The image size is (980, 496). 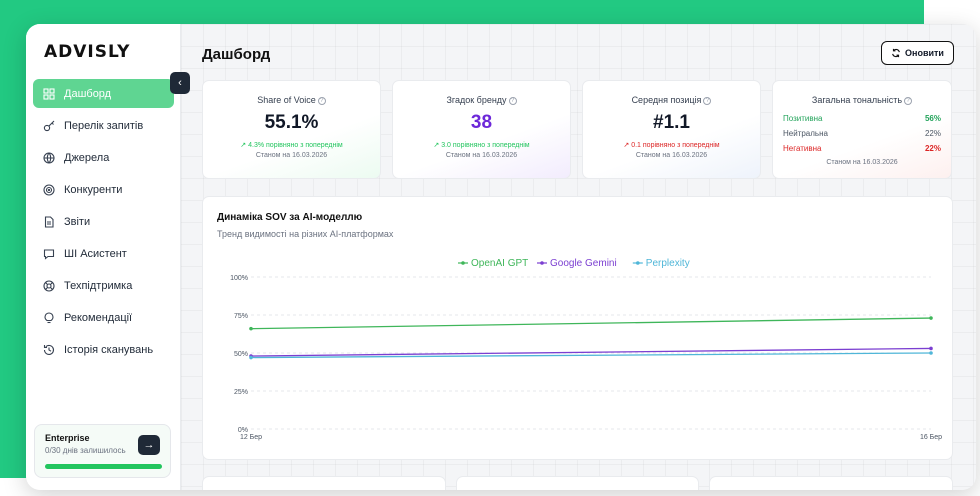 I want to click on globe-icon, so click(x=49, y=157).